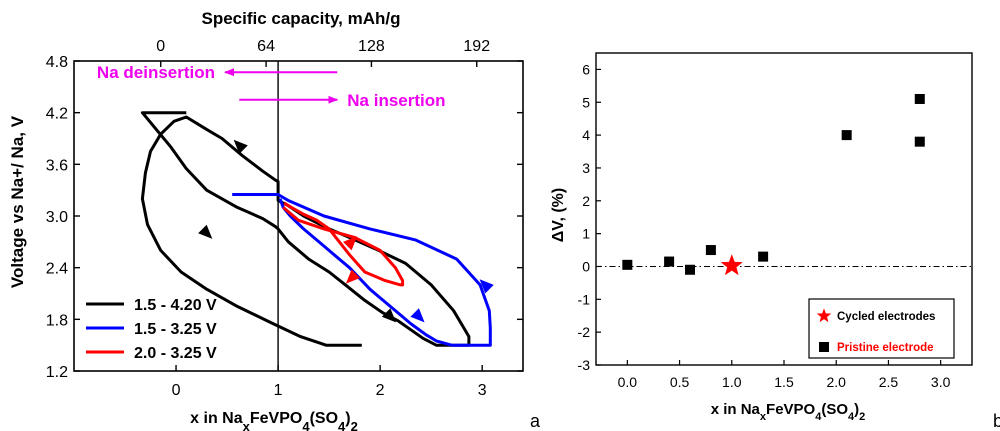  What do you see at coordinates (17, 201) in the screenshot?
I see `y-axis-title: Voltage vs Na+/ Na, V` at bounding box center [17, 201].